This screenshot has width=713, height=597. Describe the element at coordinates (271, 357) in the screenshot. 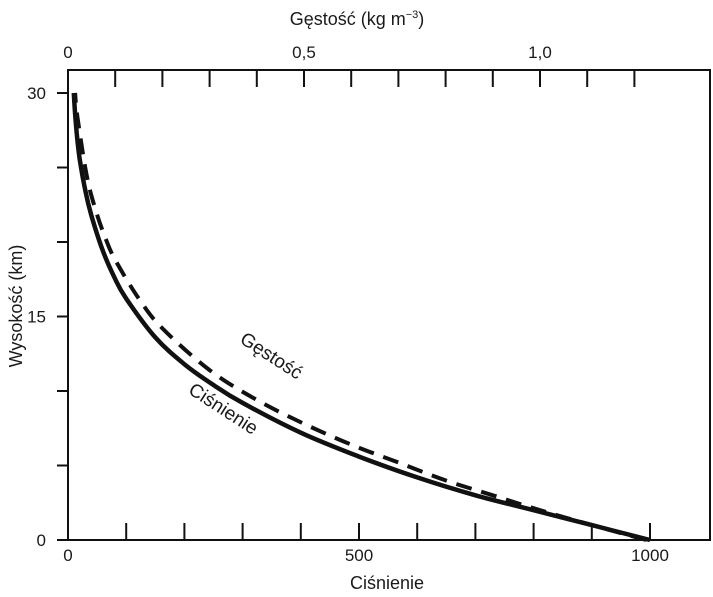

I see `gestosc-curve-label: Gęstość` at that location.